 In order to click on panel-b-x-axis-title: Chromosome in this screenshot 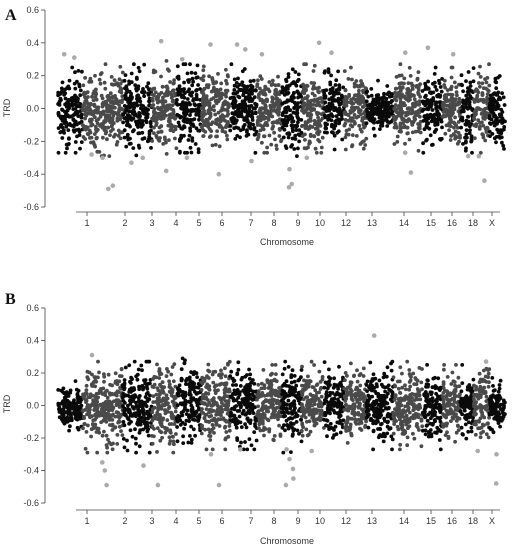, I will do `click(287, 541)`.